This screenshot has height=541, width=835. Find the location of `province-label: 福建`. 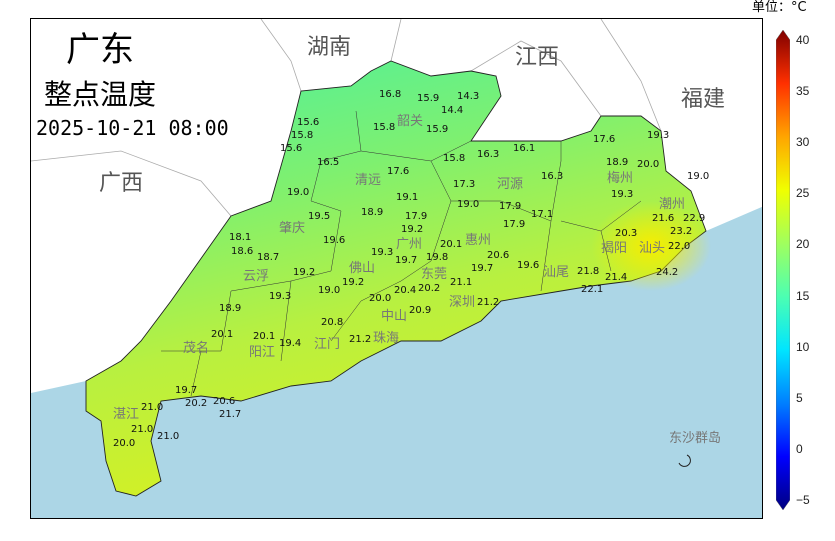

province-label: 福建 is located at coordinates (703, 99).